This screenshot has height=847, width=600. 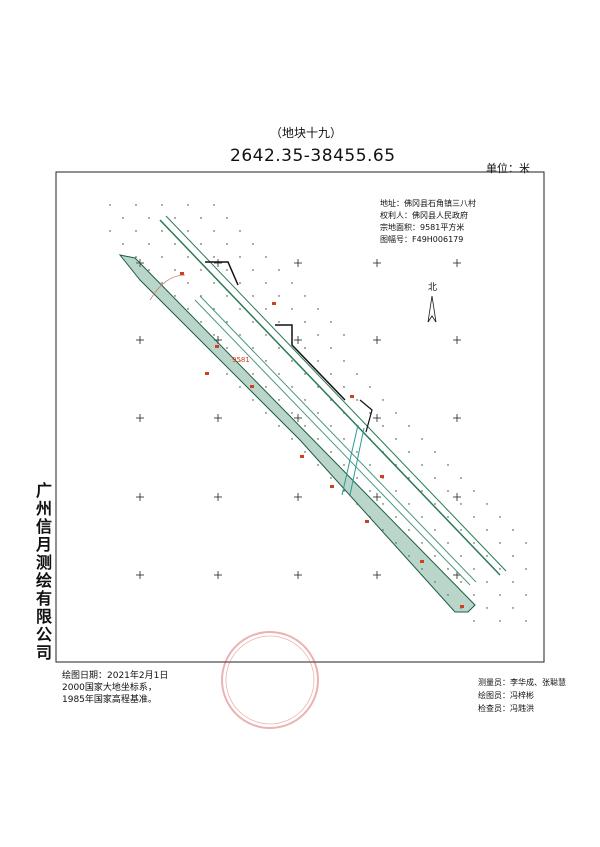 What do you see at coordinates (428, 203) in the screenshot?
I see `info-address: 地址：佛冈县石角镇三八村` at bounding box center [428, 203].